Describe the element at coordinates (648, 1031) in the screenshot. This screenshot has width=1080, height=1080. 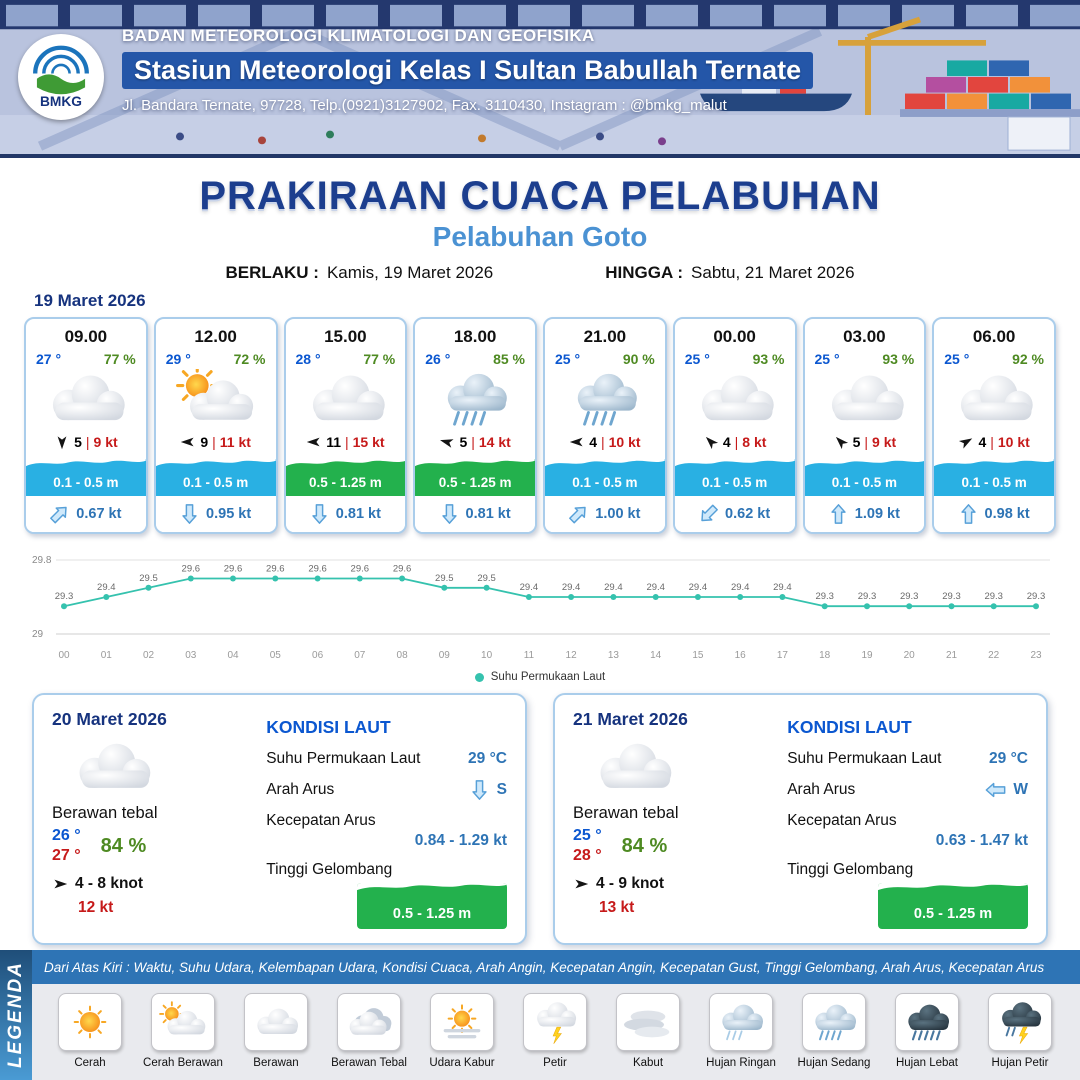
I see `legend-item: Kabut` at that location.